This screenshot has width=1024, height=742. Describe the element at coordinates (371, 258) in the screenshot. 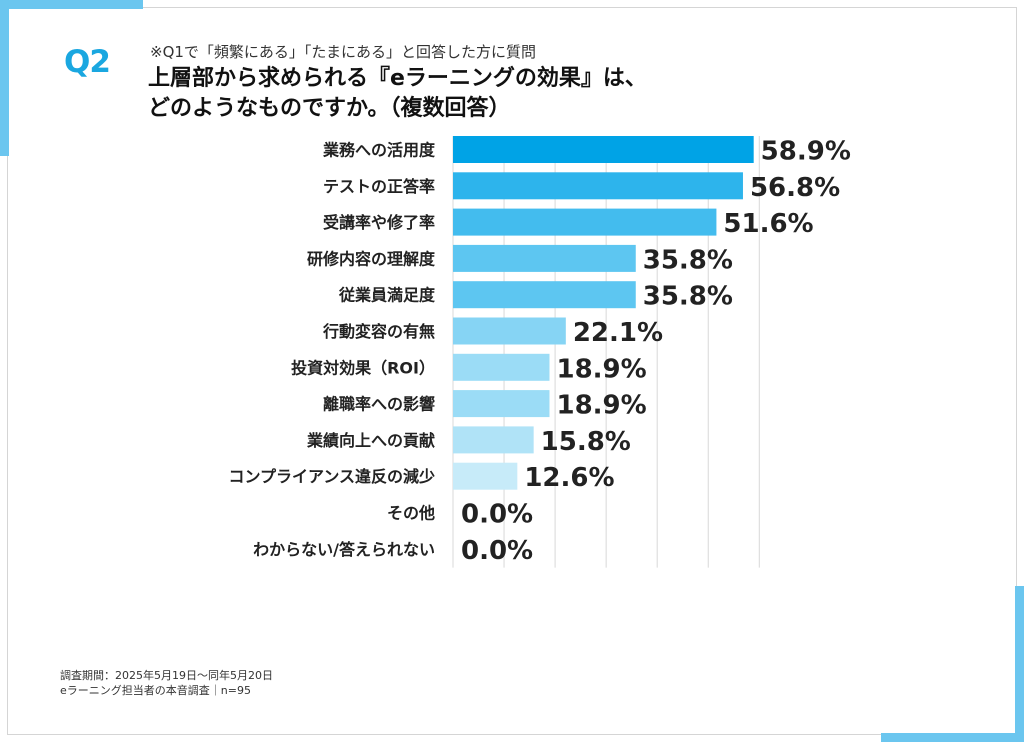

I see `category-label: 研修内容の理解度` at that location.